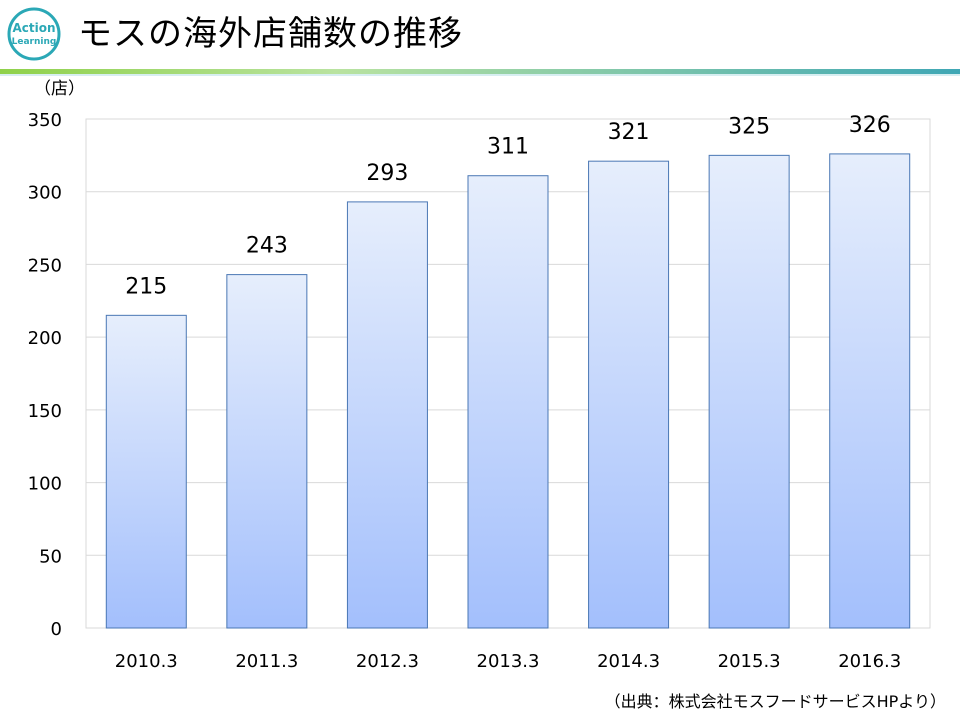  Describe the element at coordinates (629, 132) in the screenshot. I see `data-label: 321` at that location.